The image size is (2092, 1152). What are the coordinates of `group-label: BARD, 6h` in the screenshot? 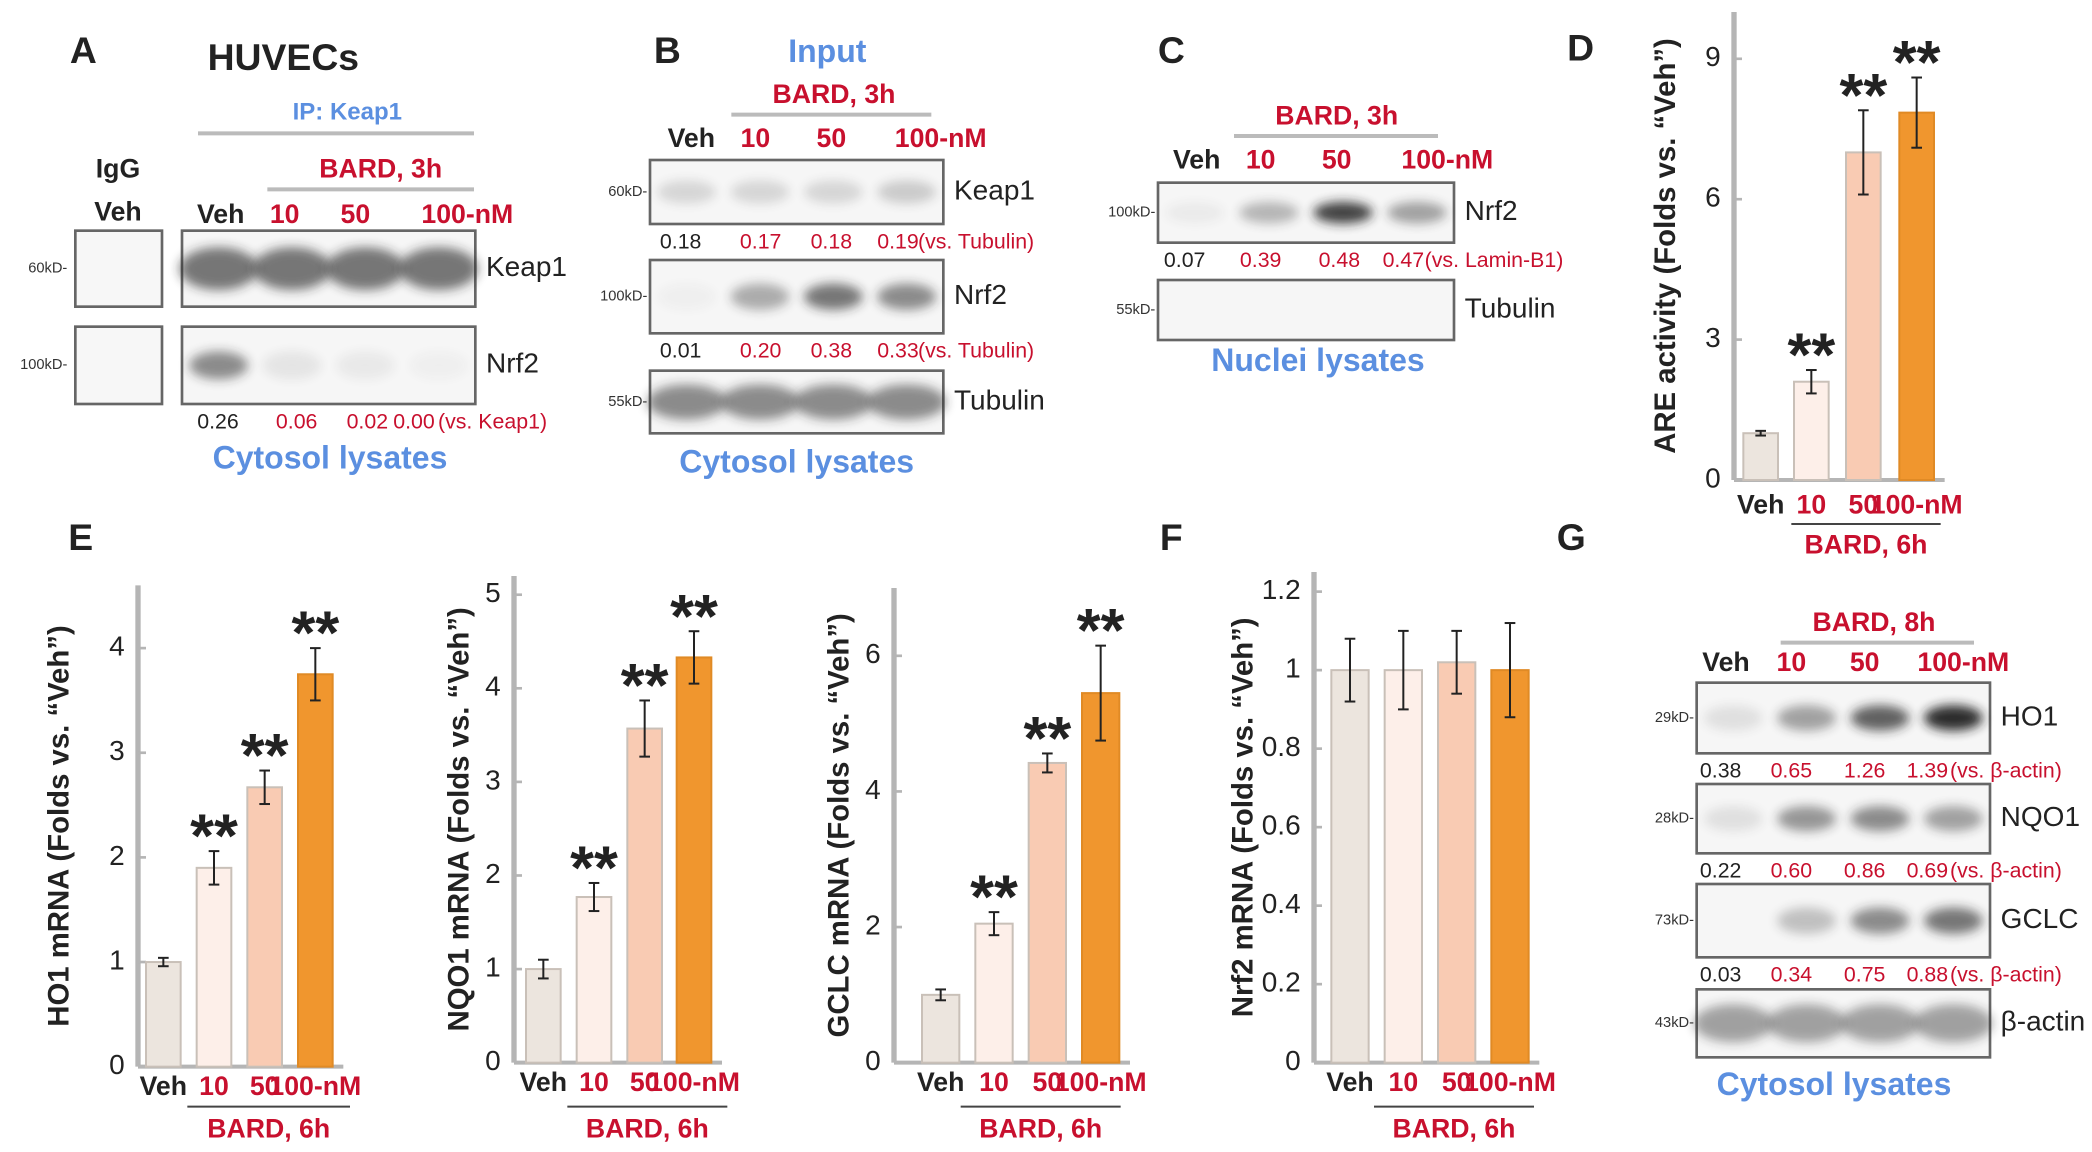 It's located at (1040, 1129).